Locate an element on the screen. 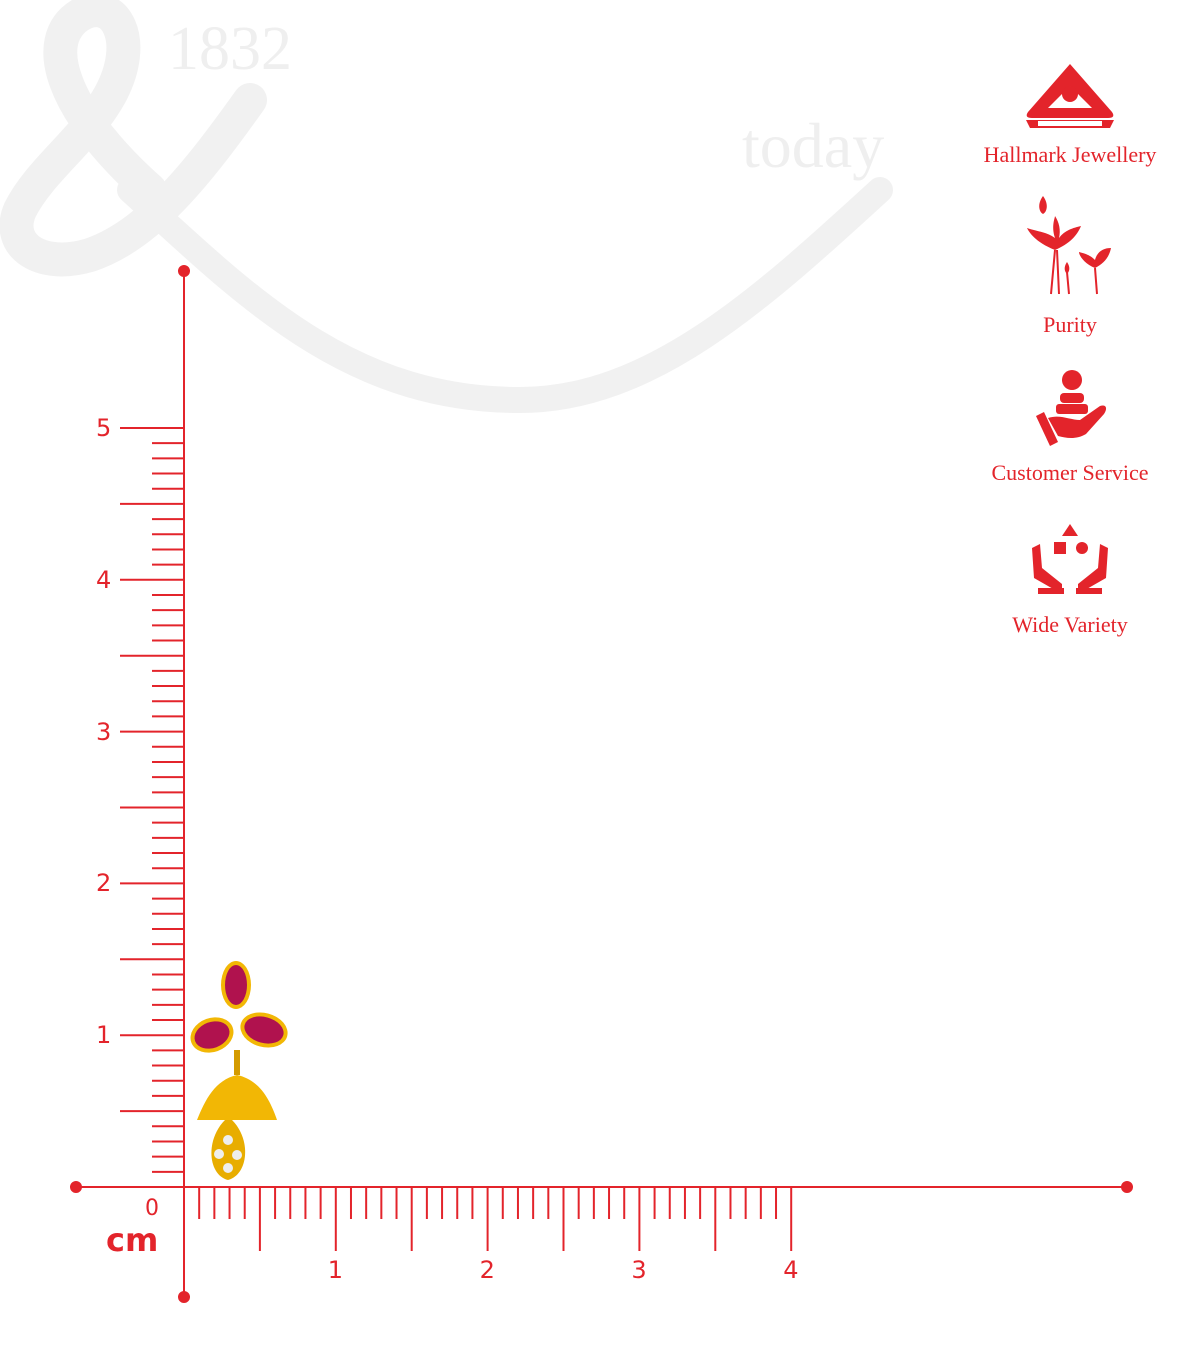  origin-label: 0 is located at coordinates (152, 1208).